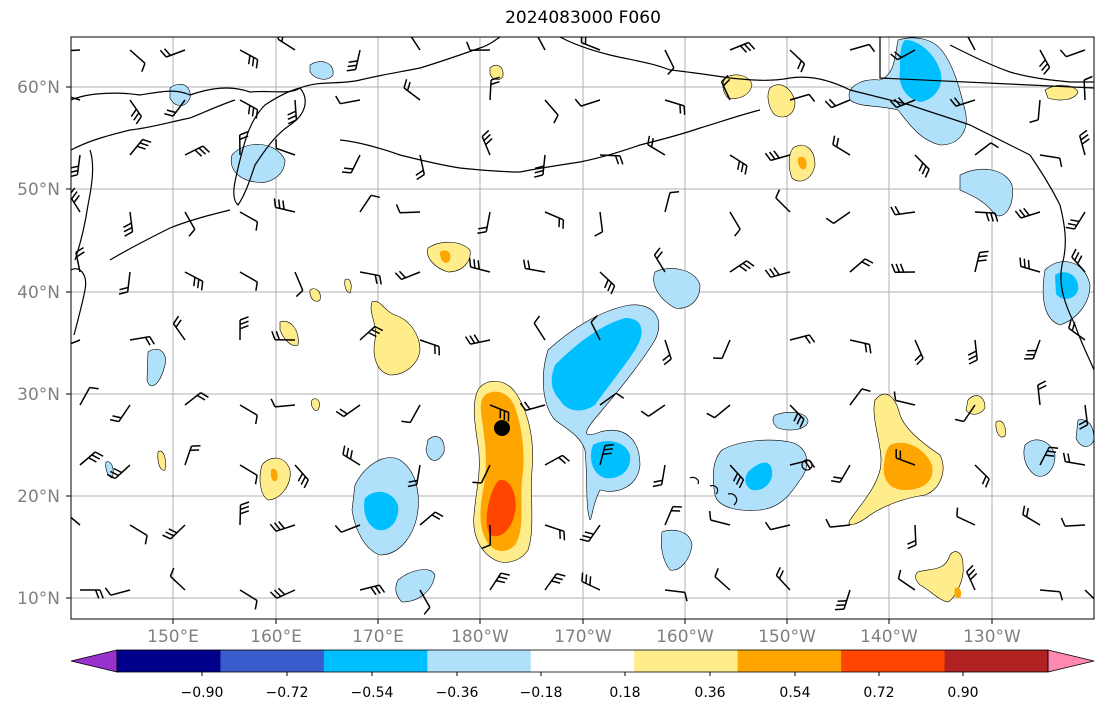 The width and height of the screenshot is (1105, 712). Describe the element at coordinates (920, 71) in the screenshot. I see `contour-cyan-alaska` at that location.